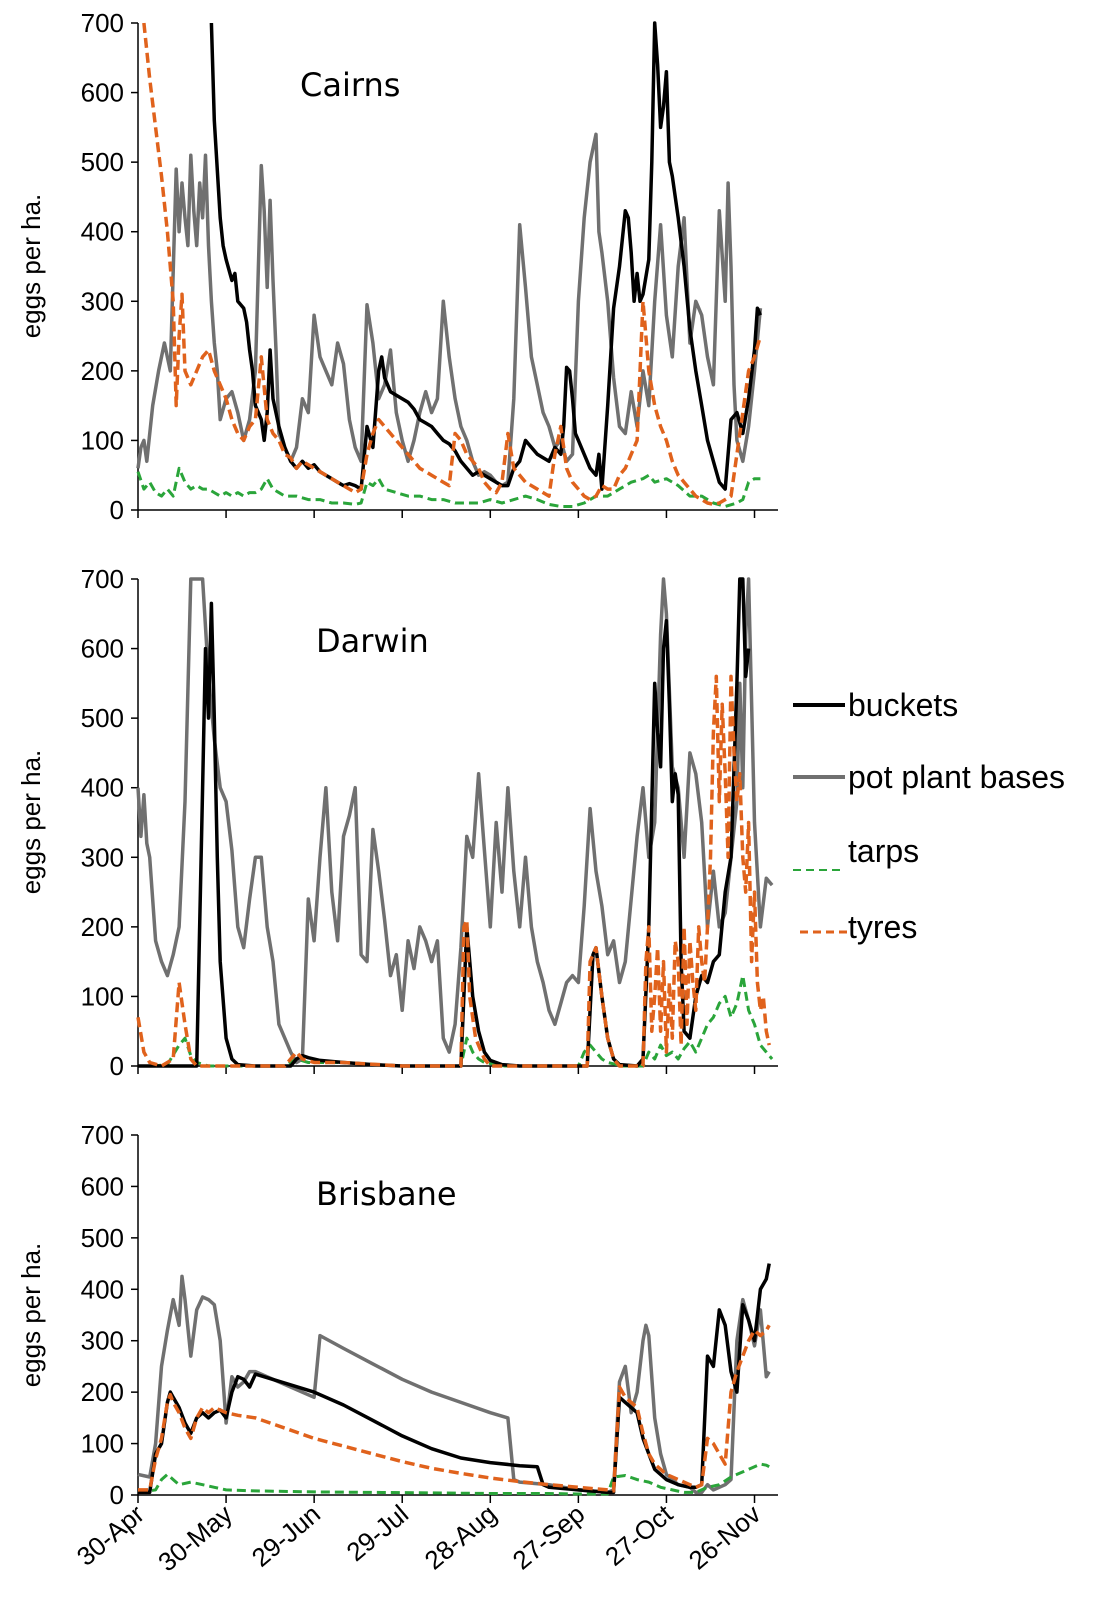  I want to click on y-tick-label-darwin: 300, so click(102, 857).